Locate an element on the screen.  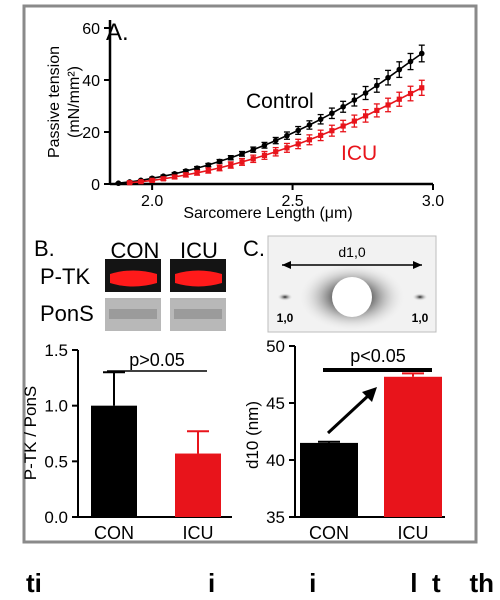
panel-a-y-tick-label: 0 is located at coordinates (95, 185).